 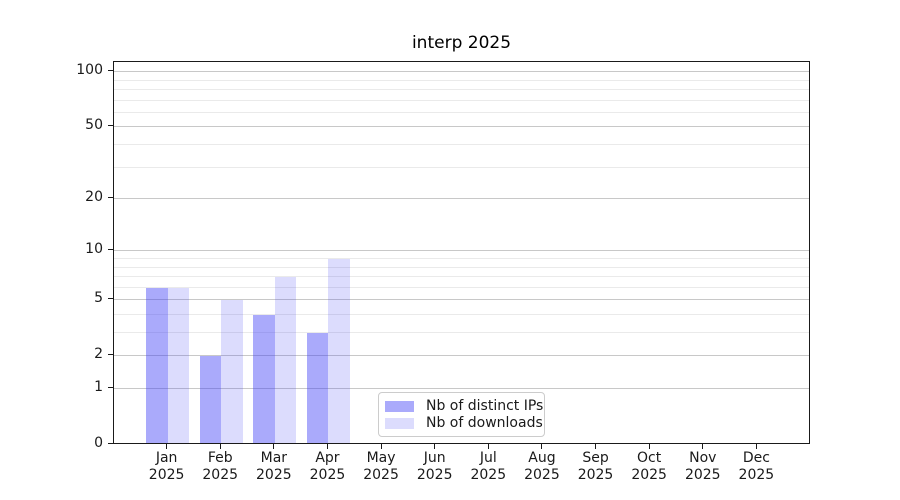 What do you see at coordinates (595, 458) in the screenshot?
I see `month-label: Sep` at bounding box center [595, 458].